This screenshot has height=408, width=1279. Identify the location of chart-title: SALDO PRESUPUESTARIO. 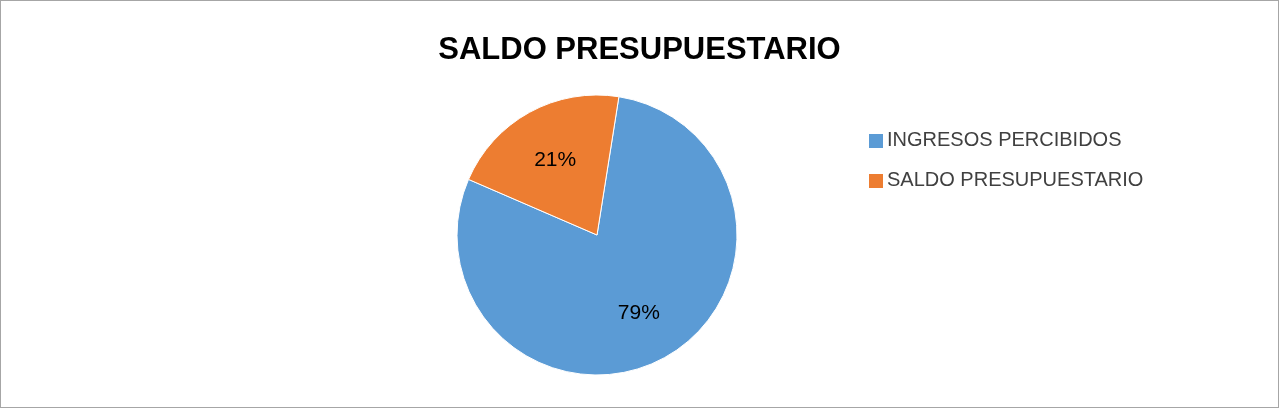
(639, 49).